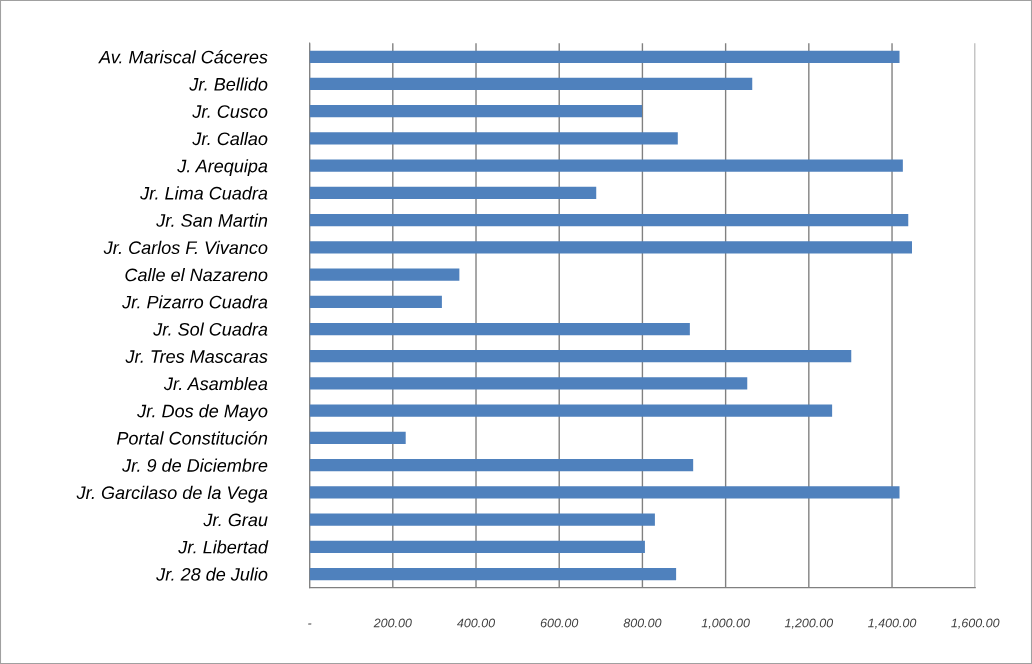  Describe the element at coordinates (642, 623) in the screenshot. I see `x-tick-label: 800.00` at that location.